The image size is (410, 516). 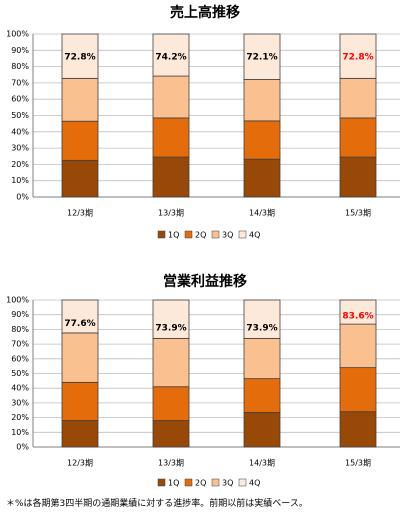 What do you see at coordinates (20, 402) in the screenshot?
I see `chart2-y-tick-label: 30%` at bounding box center [20, 402].